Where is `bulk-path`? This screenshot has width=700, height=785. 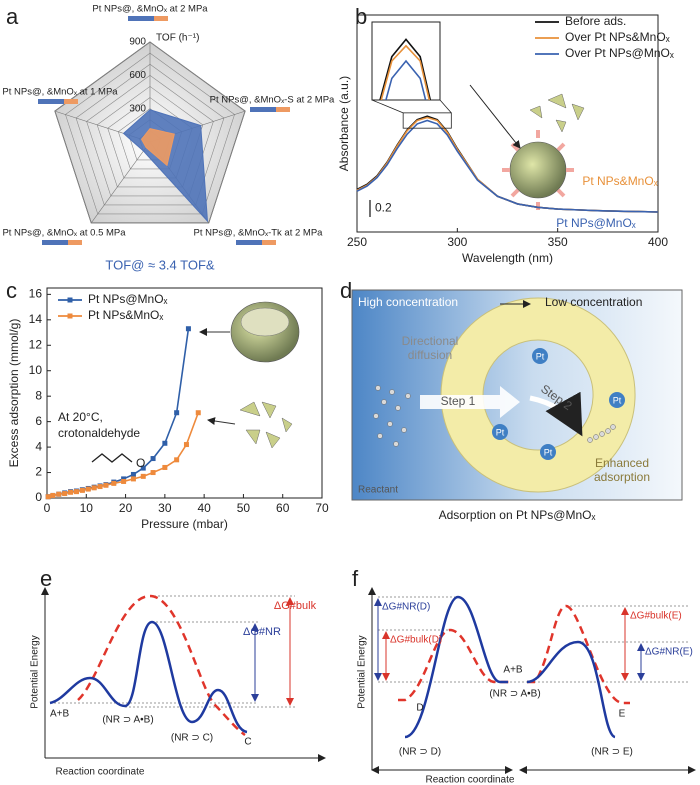 bulk-path is located at coordinates (514, 654).